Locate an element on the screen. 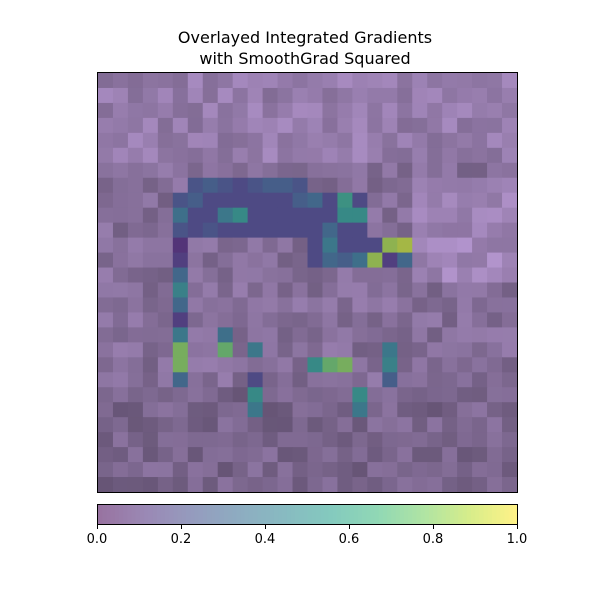 This screenshot has width=600, height=600. colorbar-svg is located at coordinates (308, 514).